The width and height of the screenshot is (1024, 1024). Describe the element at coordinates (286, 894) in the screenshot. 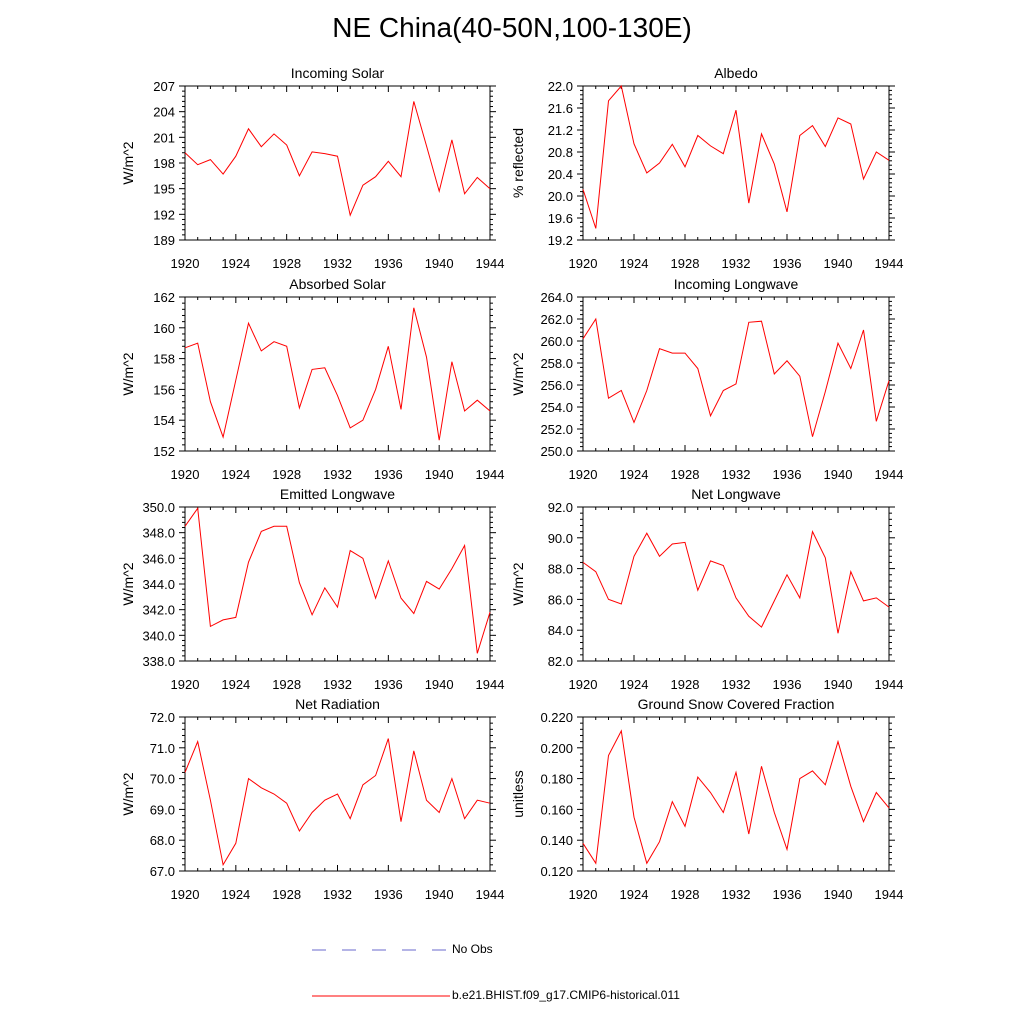

I see `panel-7-xtick-label: 1928` at that location.